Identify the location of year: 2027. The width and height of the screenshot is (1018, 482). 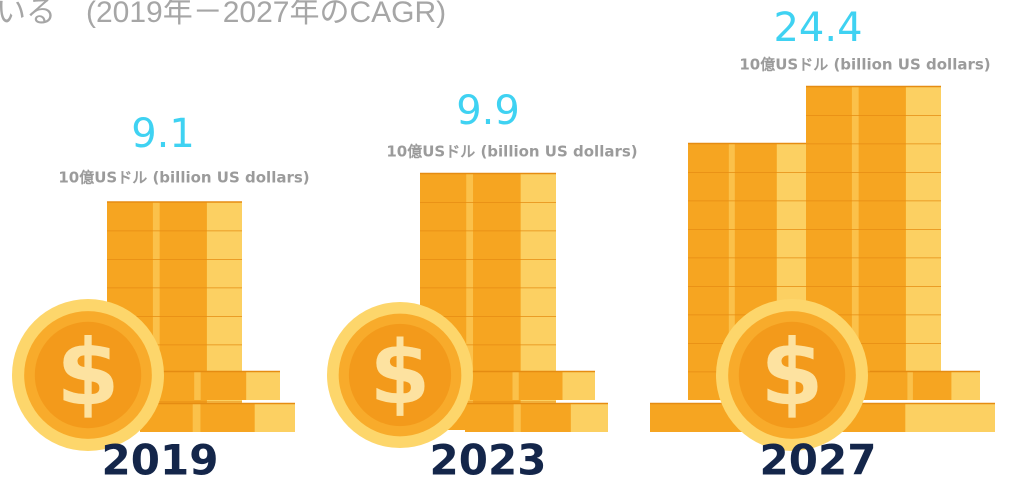
(818, 459).